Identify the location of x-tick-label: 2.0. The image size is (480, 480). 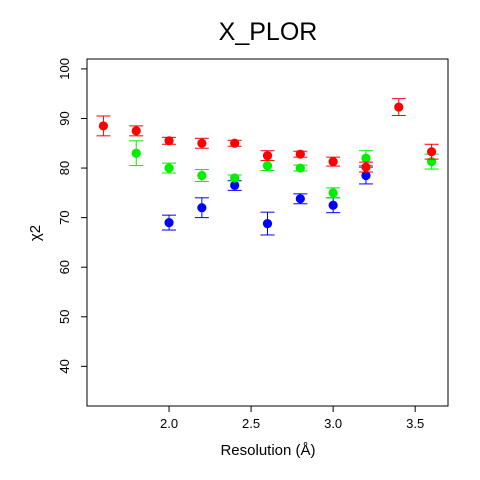
(169, 423).